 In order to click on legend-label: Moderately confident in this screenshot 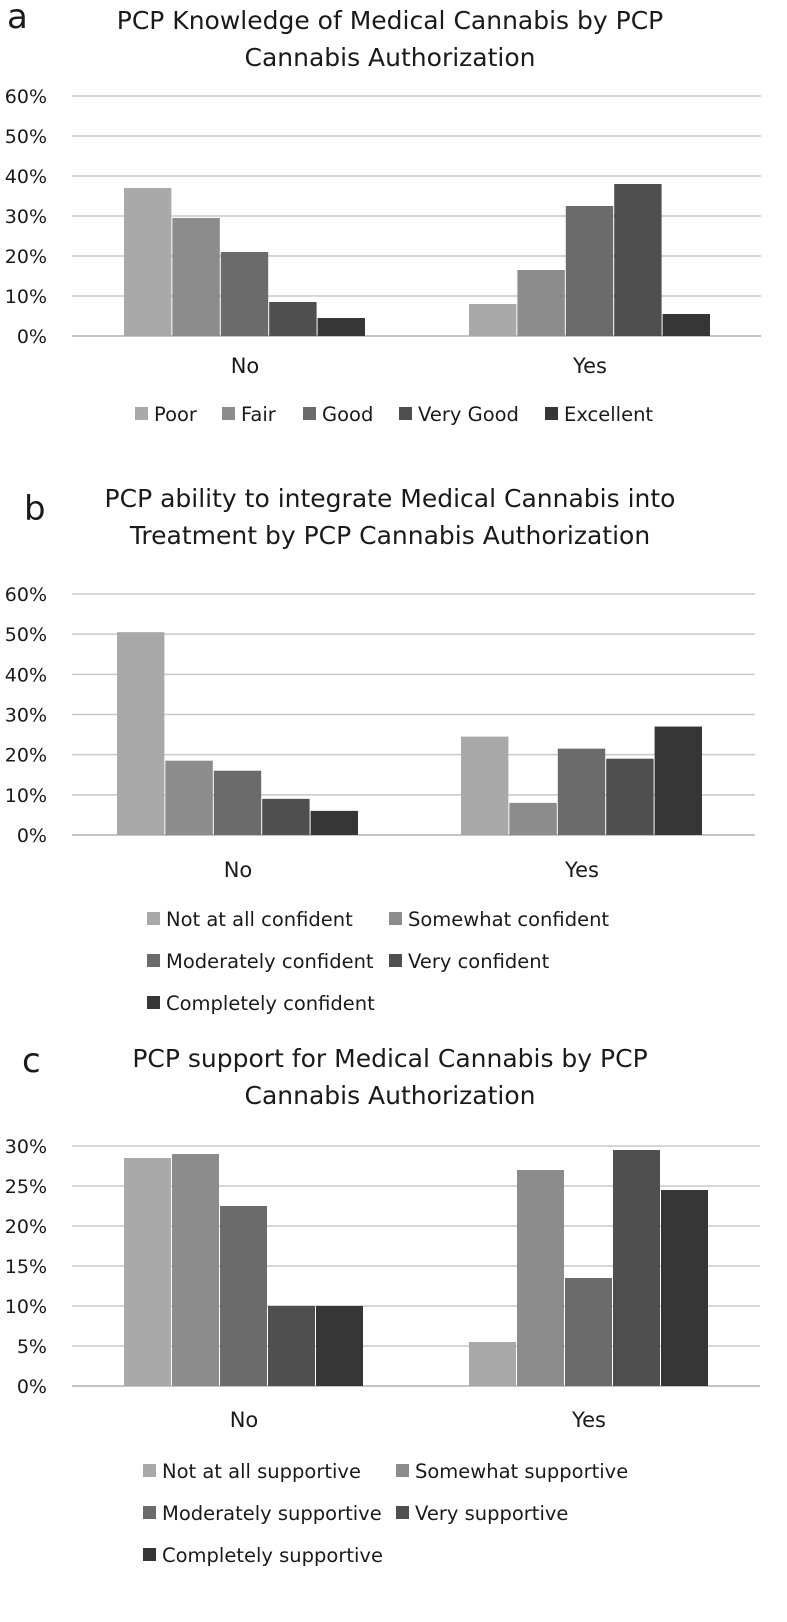, I will do `click(270, 961)`.